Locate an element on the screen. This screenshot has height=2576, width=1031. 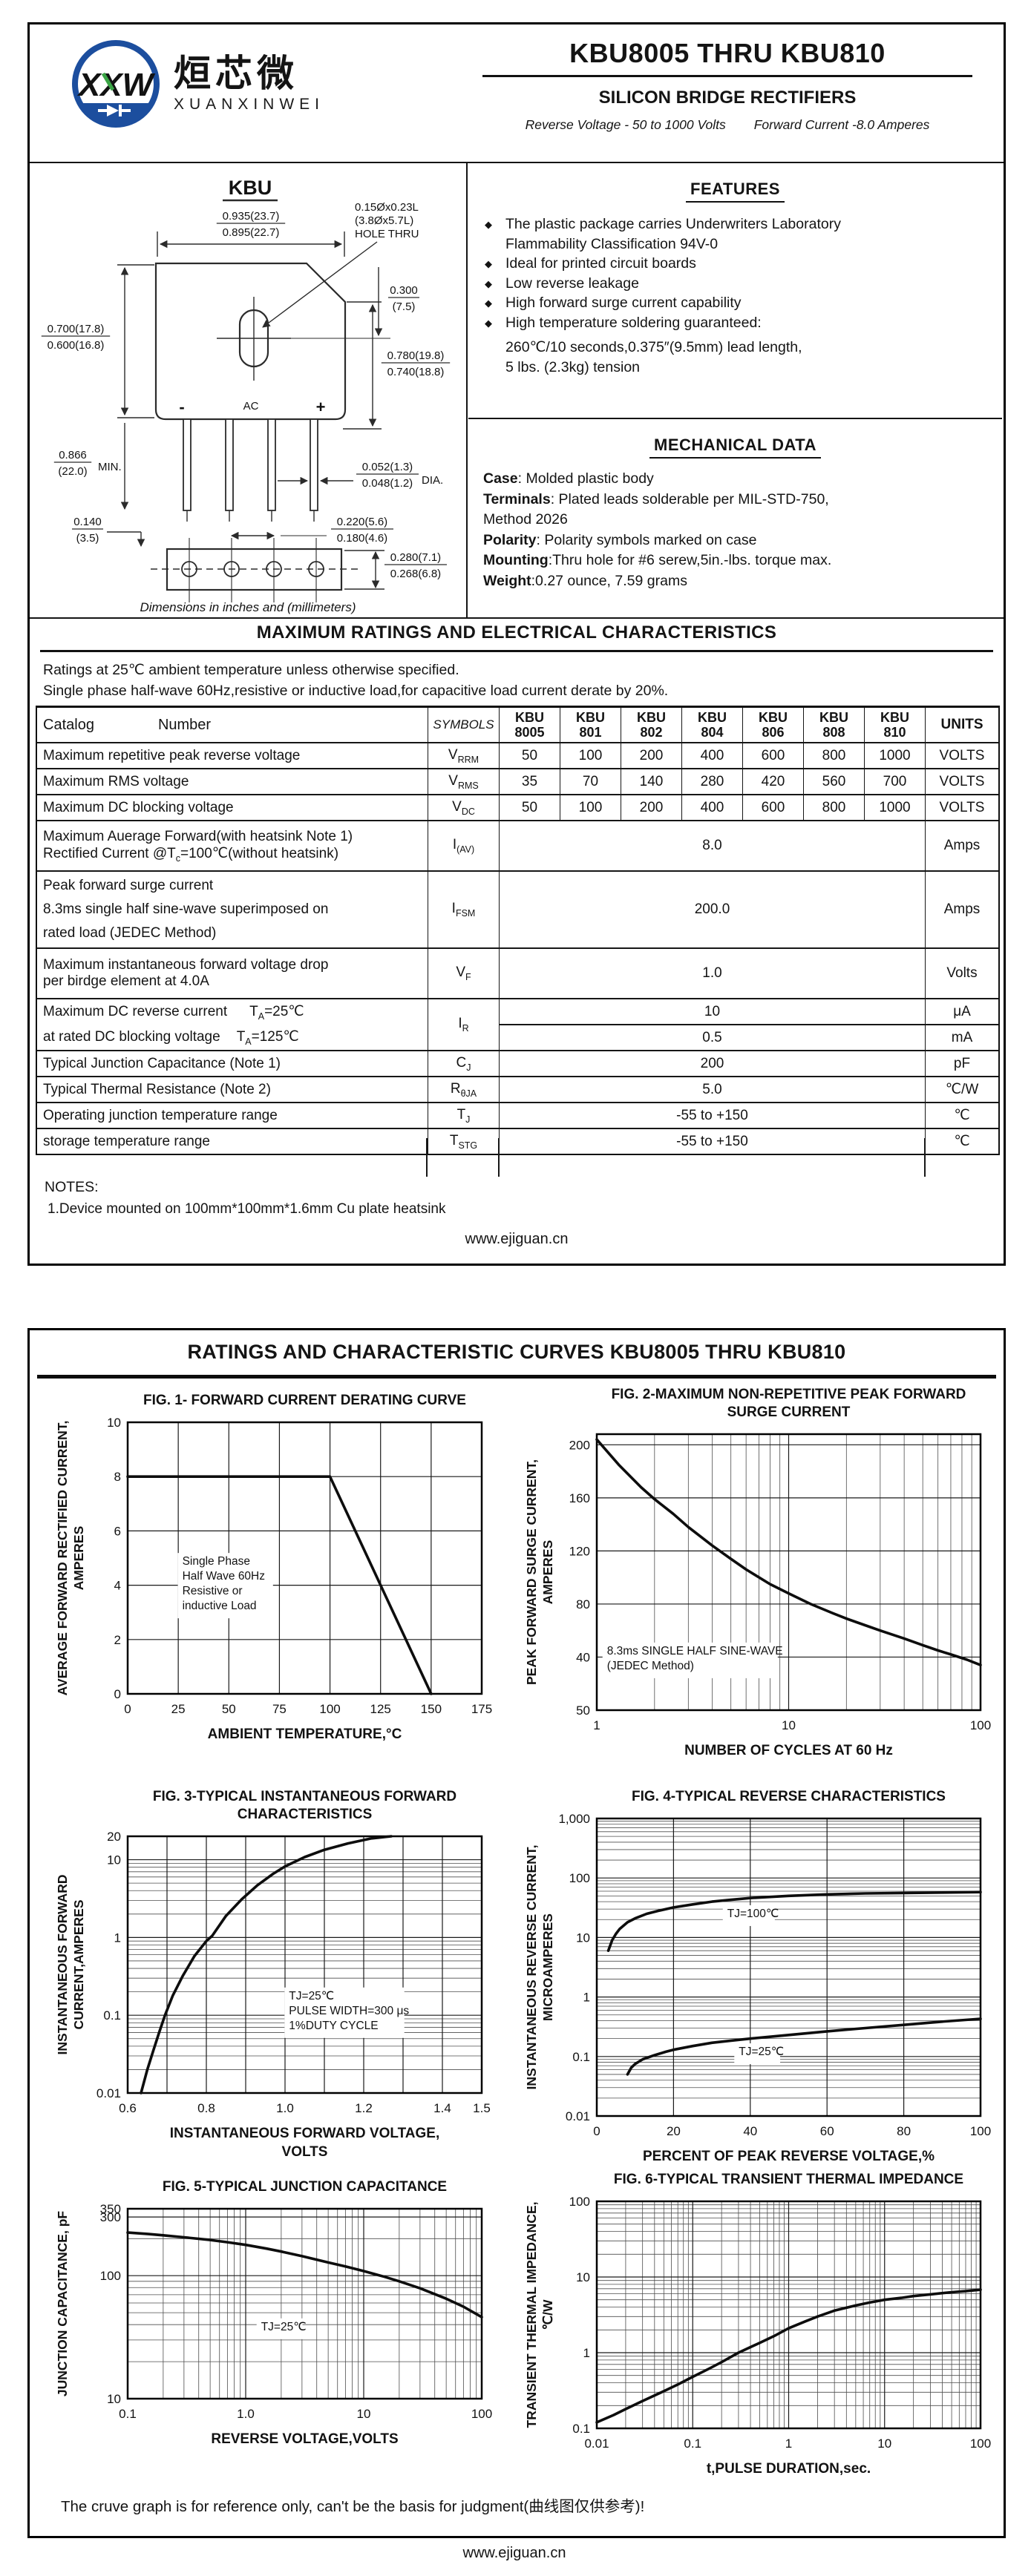
split-value-cell: 10 μA 0.5 mA is located at coordinates (748, 1024).